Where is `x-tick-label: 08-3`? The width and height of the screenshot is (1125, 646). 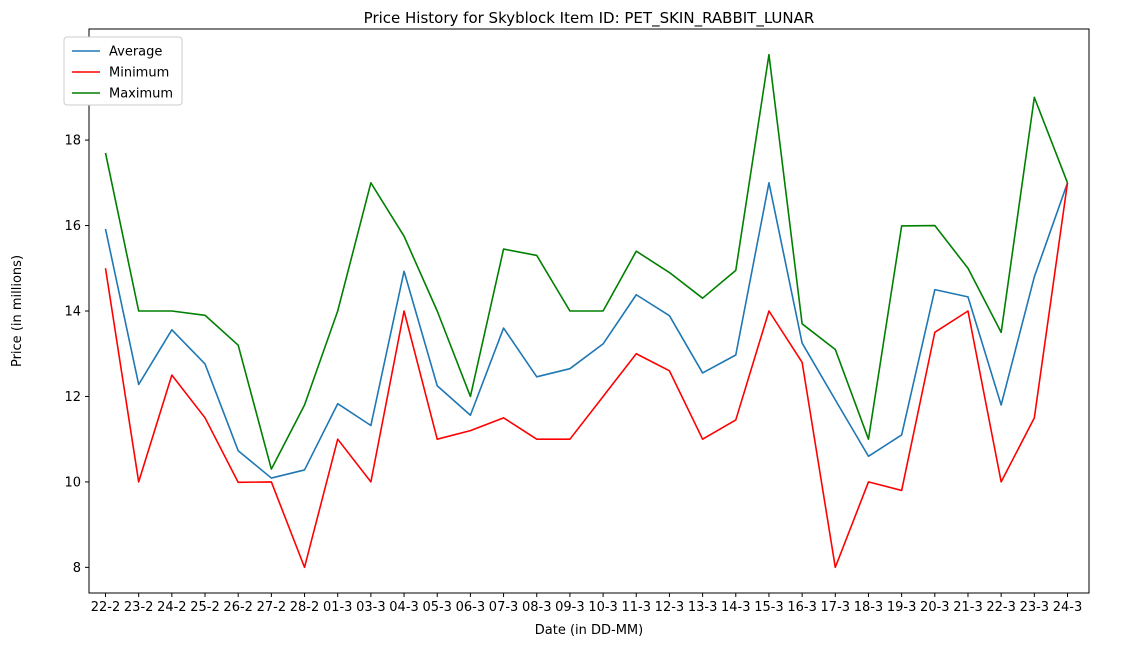
x-tick-label: 08-3 is located at coordinates (537, 607).